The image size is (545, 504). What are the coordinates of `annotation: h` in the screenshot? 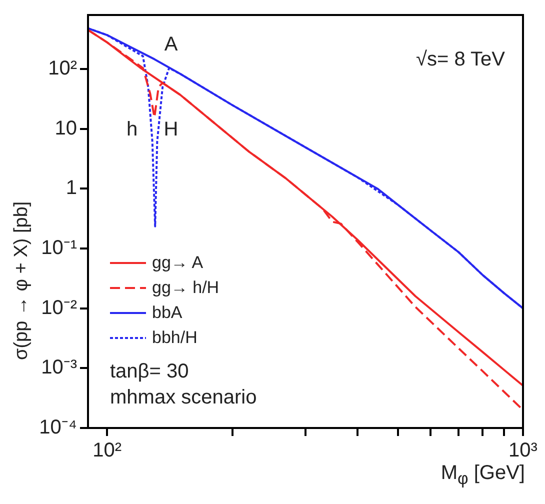 It's located at (132, 129).